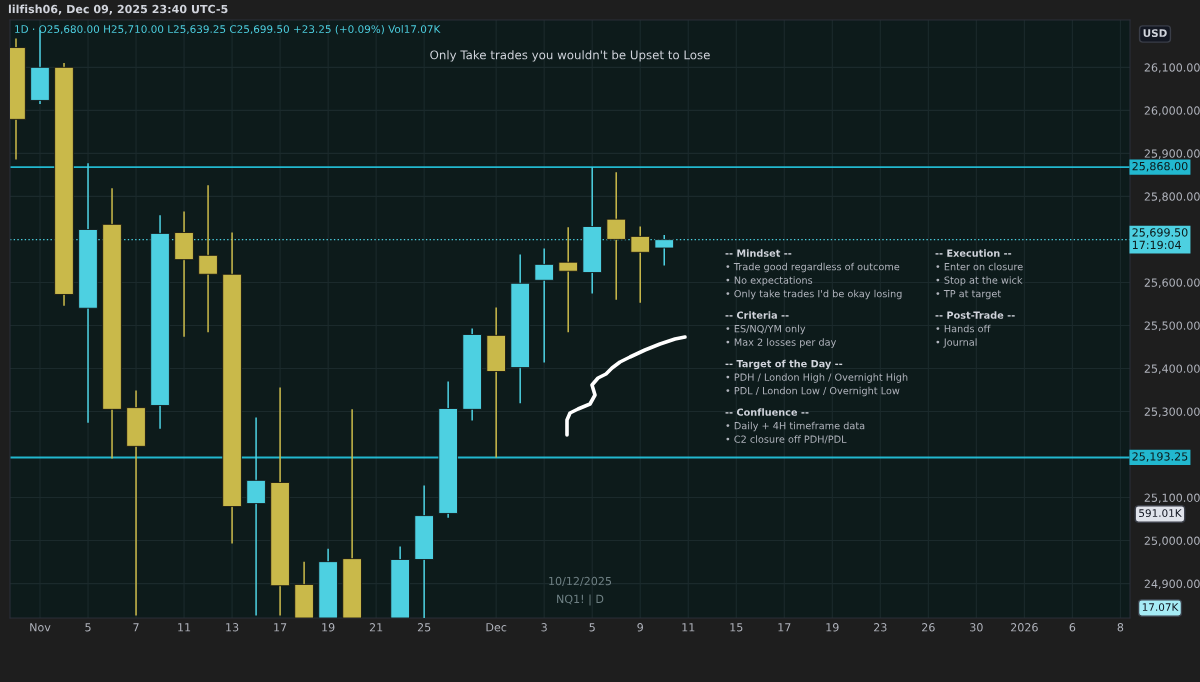  What do you see at coordinates (1172, 498) in the screenshot?
I see `y-tick-label: 25,100.00` at bounding box center [1172, 498].